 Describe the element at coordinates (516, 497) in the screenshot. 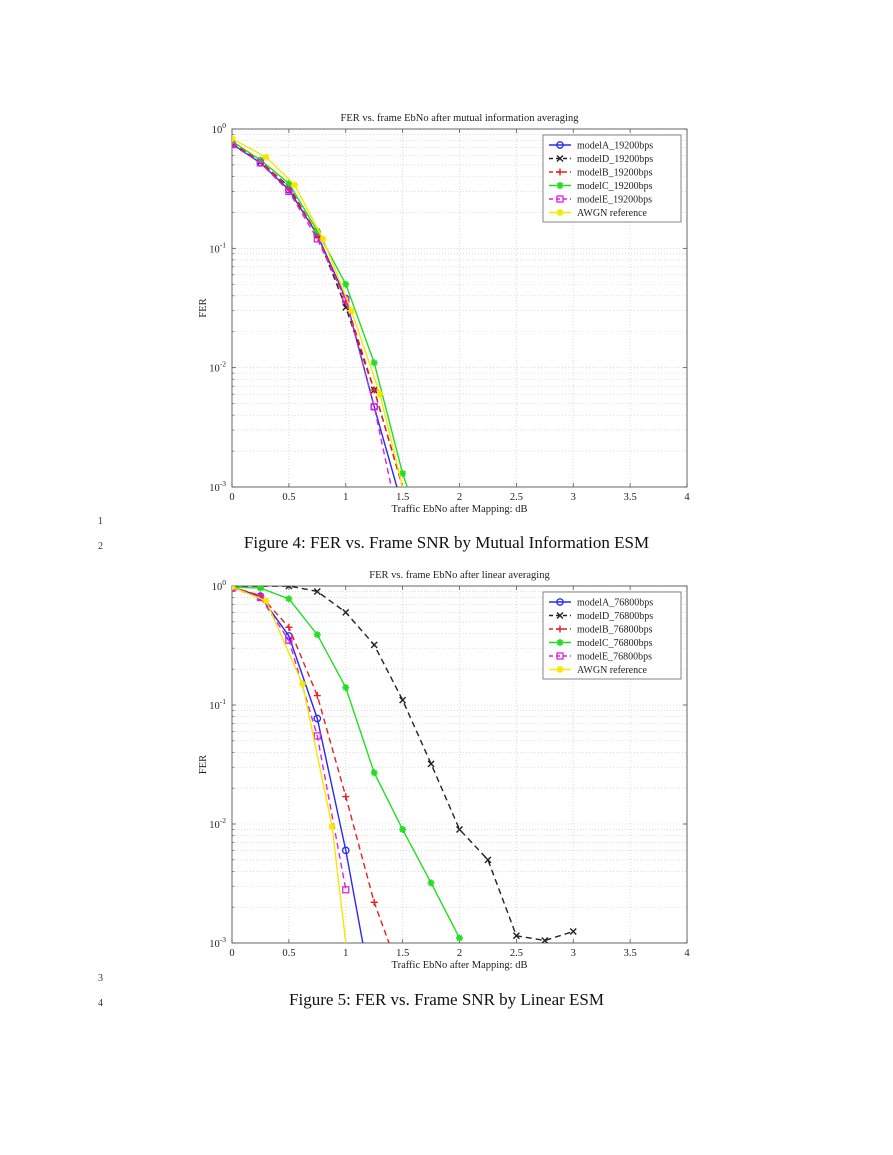

I see `x-tick-label: 2.5` at that location.